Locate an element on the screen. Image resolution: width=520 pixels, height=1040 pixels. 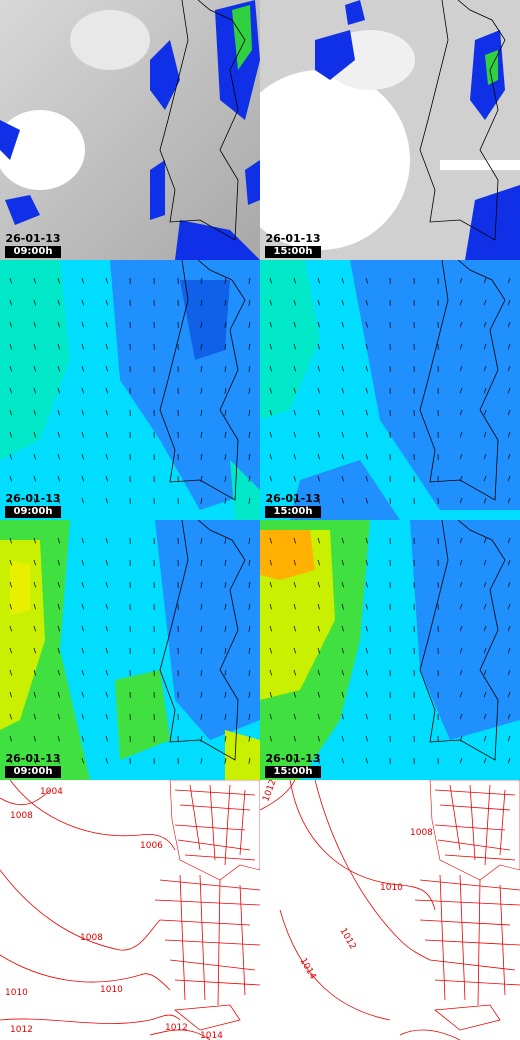
wind-map-0900: 26-01-13 09:00h is located at coordinates (130, 390).